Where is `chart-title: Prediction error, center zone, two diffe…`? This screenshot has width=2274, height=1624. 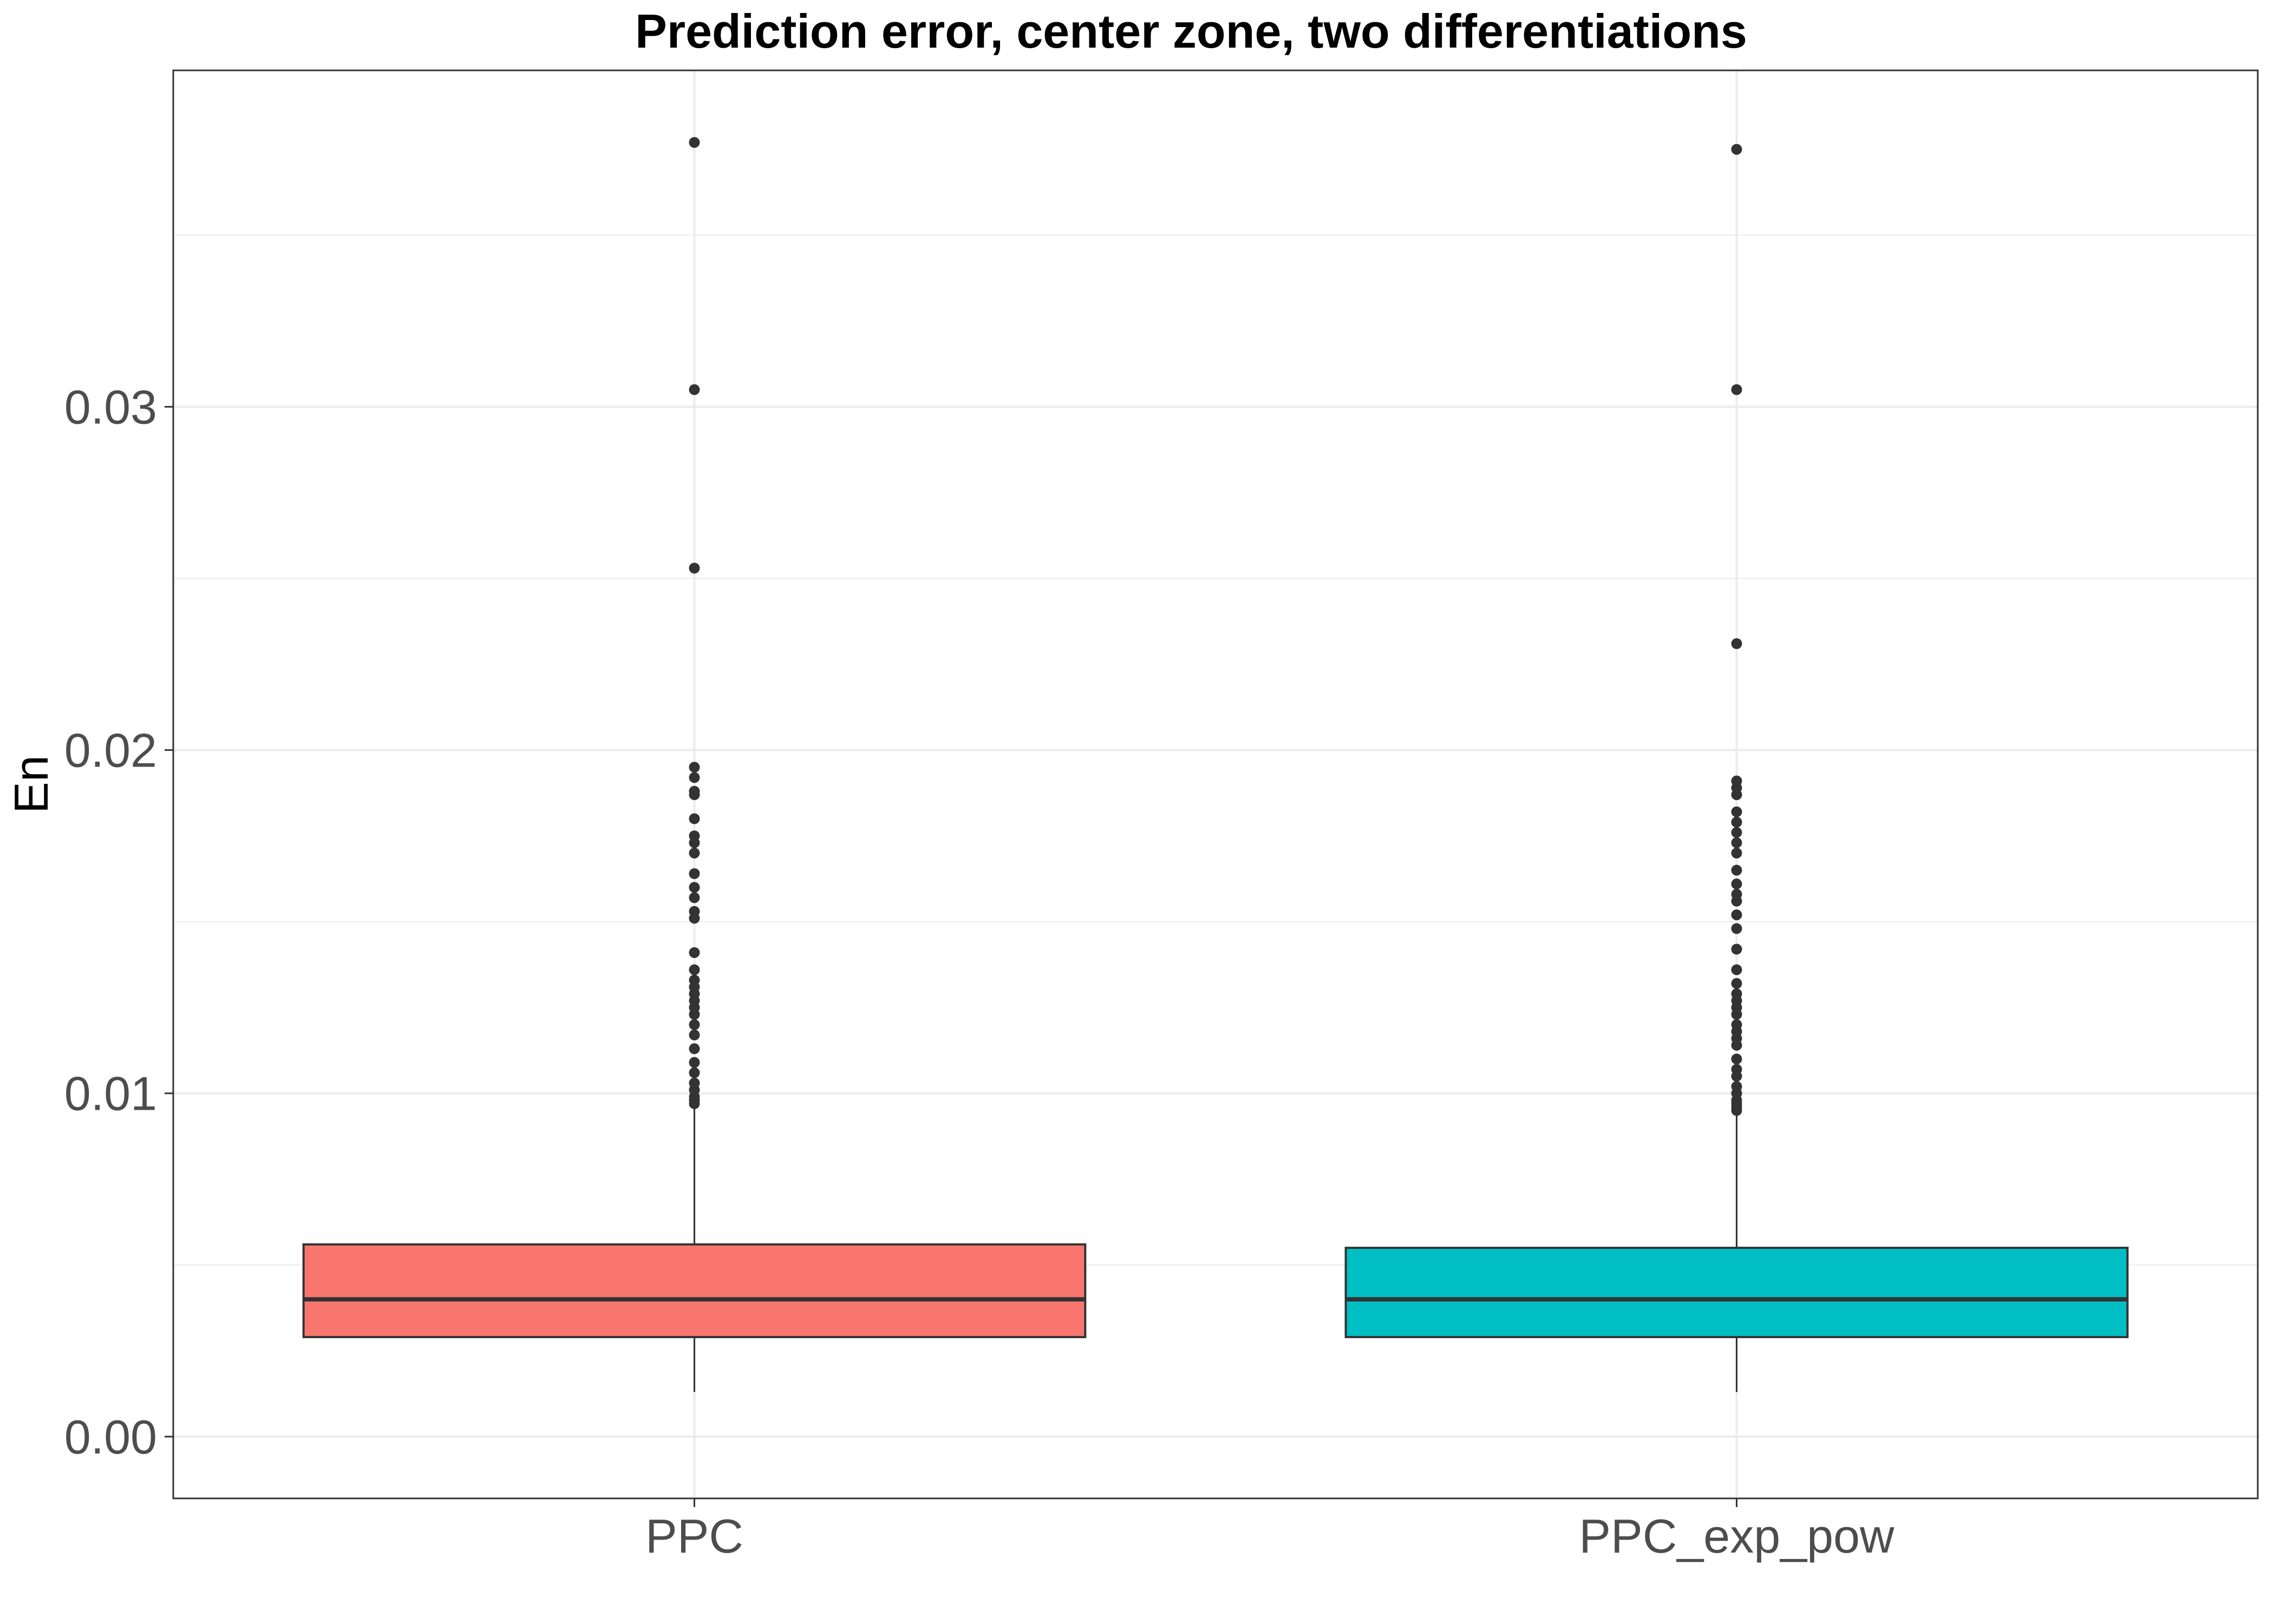
chart-title: Prediction error, center zone, two diffe… is located at coordinates (1191, 31).